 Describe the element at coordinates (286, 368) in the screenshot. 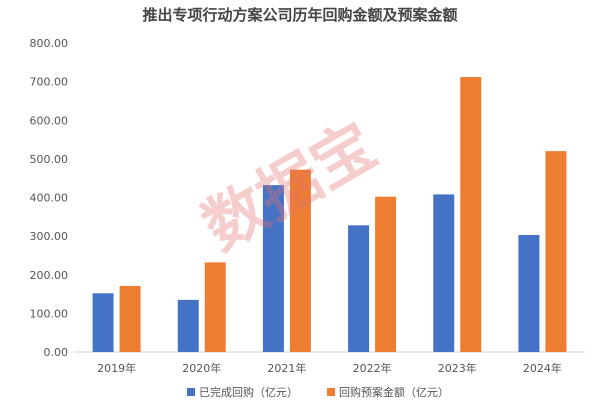

I see `x-tick-label: 2021年` at that location.